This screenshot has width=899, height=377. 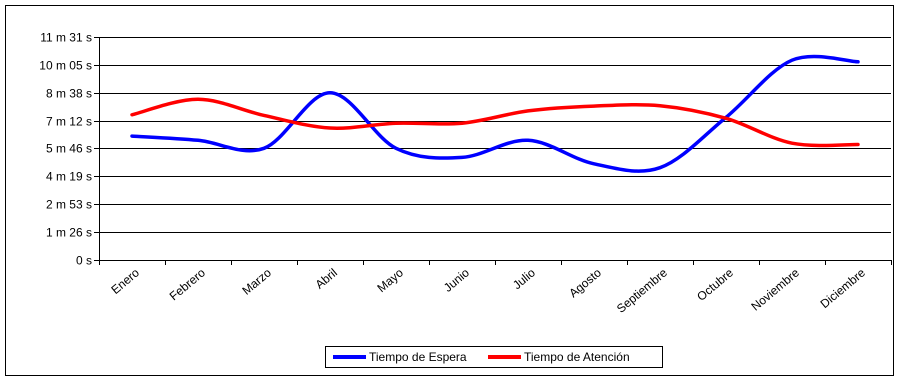 What do you see at coordinates (65, 66) in the screenshot?
I see `y-tick-label: 10 m 05 s` at bounding box center [65, 66].